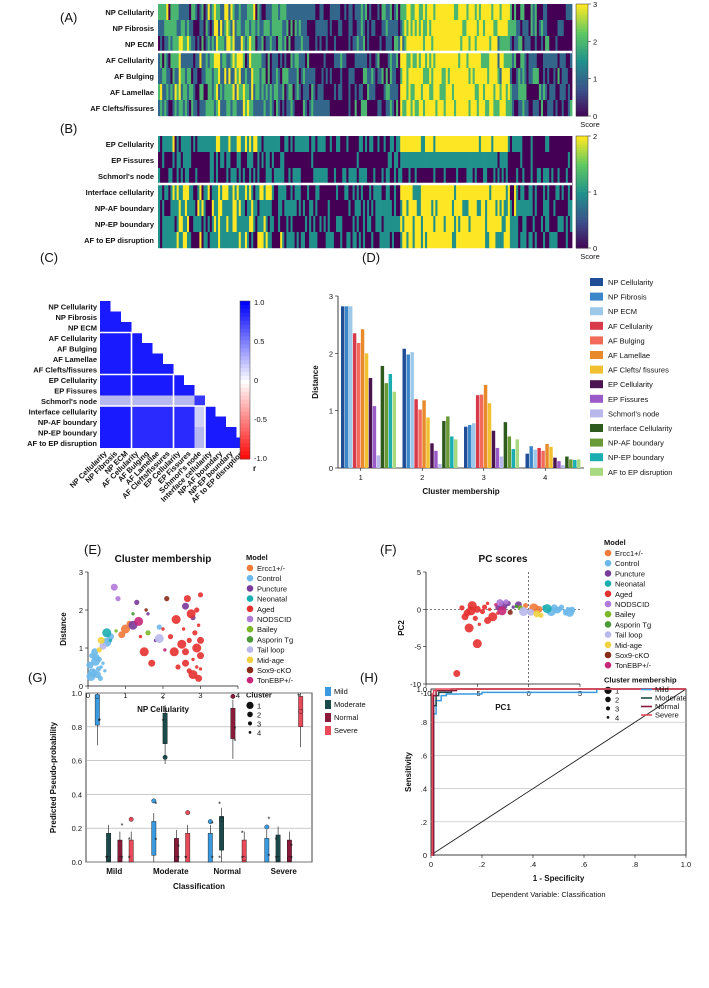 Image resolution: width=709 pixels, height=988 pixels. I want to click on box, so click(278, 848).